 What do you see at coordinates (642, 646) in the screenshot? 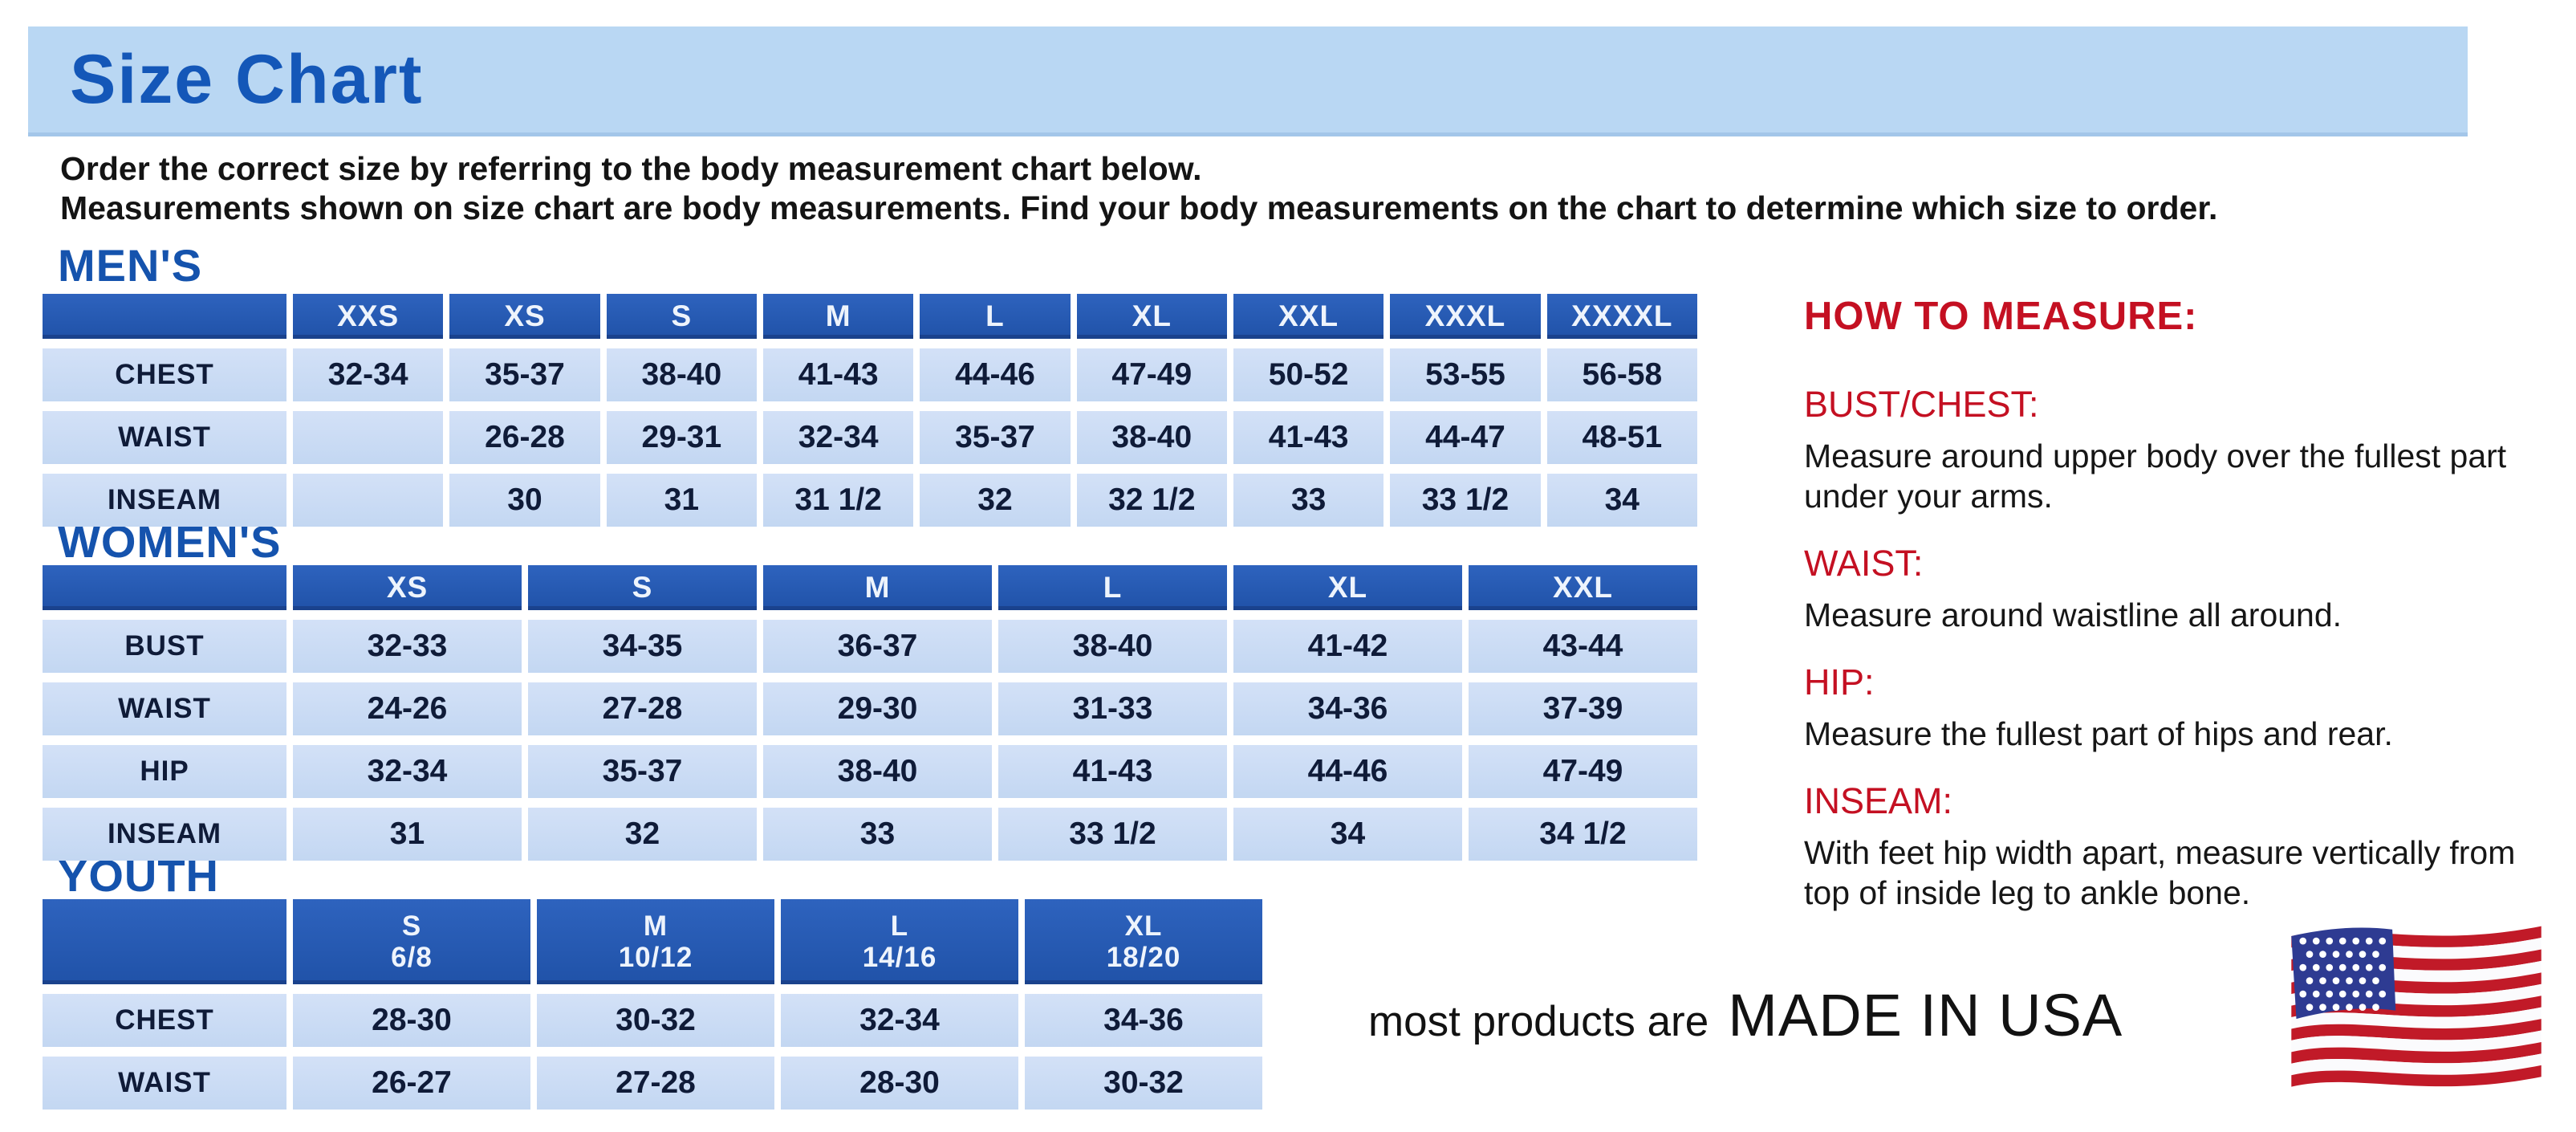
I see `size-cell: 34-35` at bounding box center [642, 646].